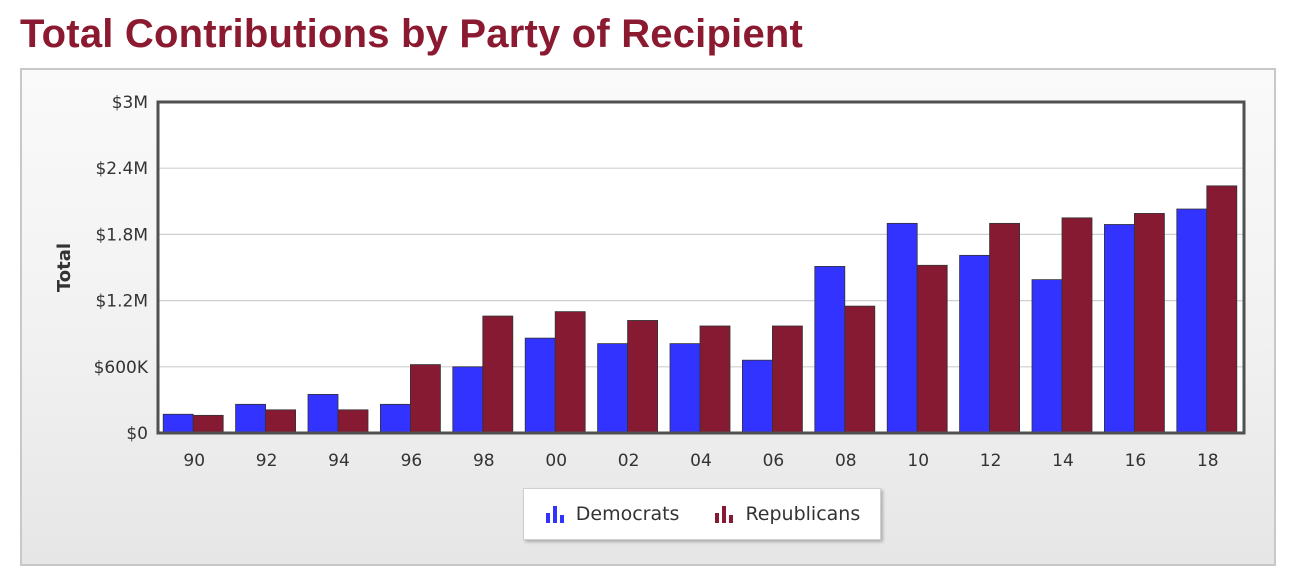  What do you see at coordinates (774, 461) in the screenshot?
I see `x-tick-label: 06` at bounding box center [774, 461].